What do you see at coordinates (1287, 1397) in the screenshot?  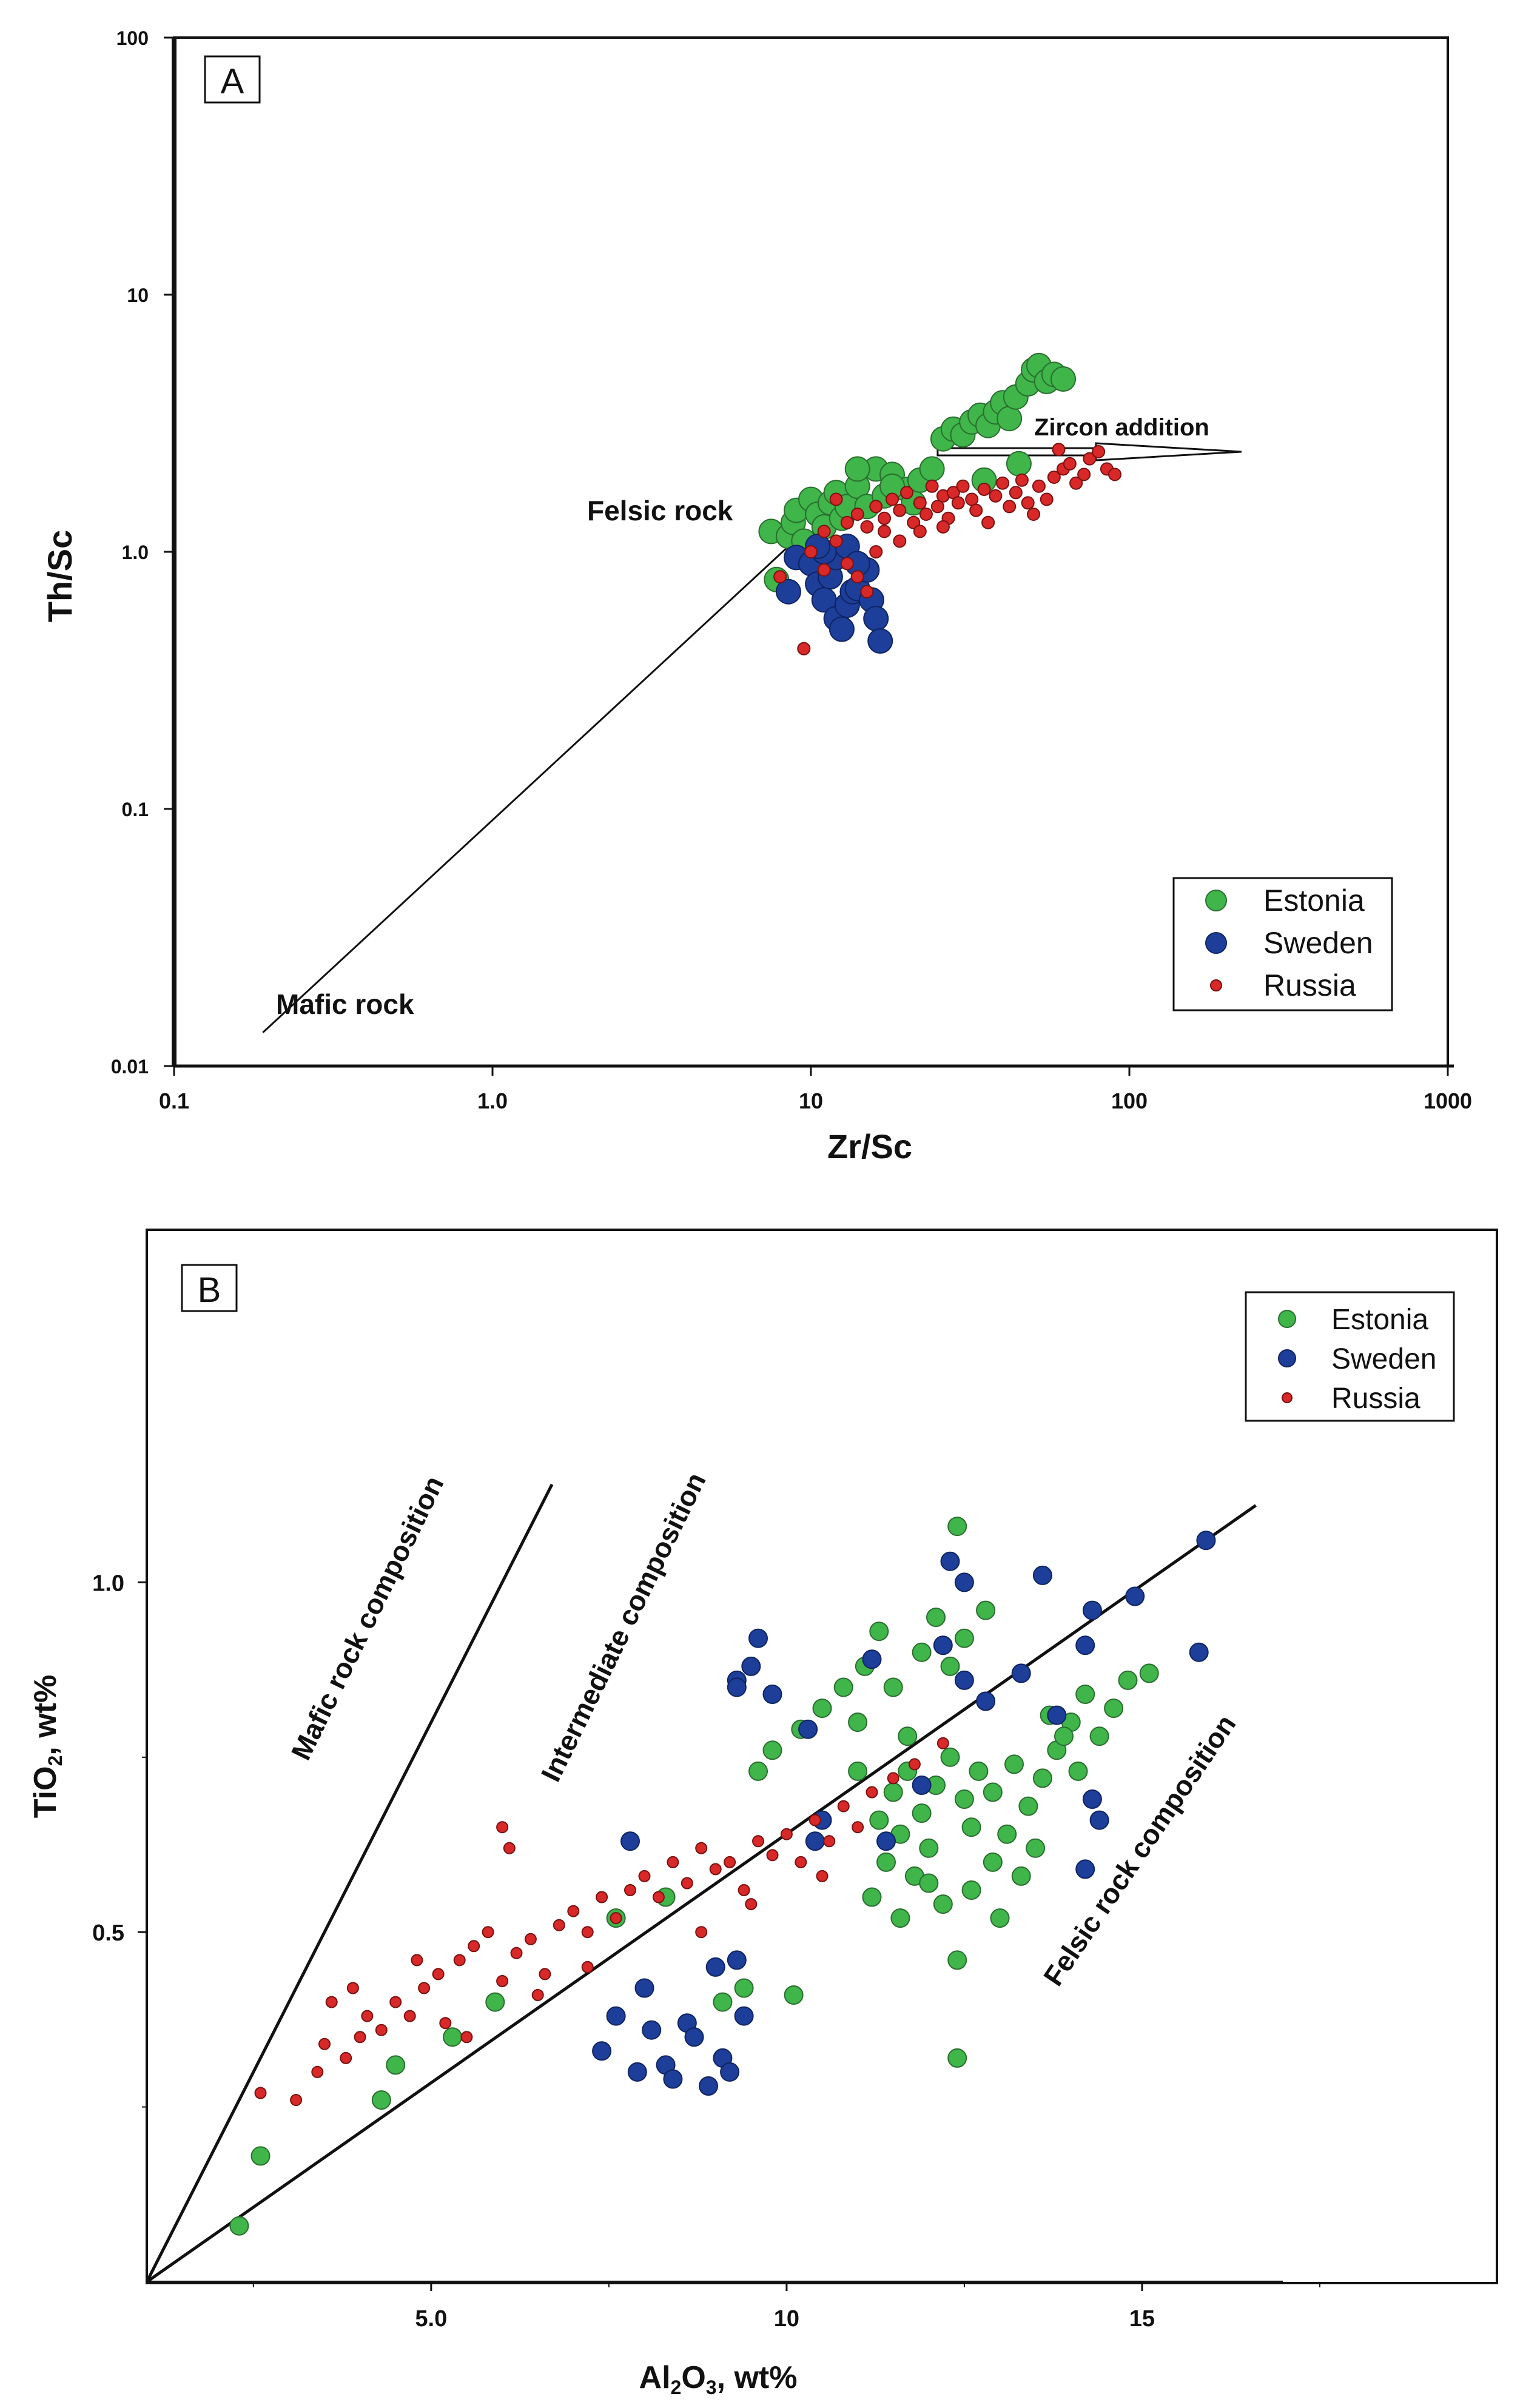 I see `legend-b-russia-marker` at bounding box center [1287, 1397].